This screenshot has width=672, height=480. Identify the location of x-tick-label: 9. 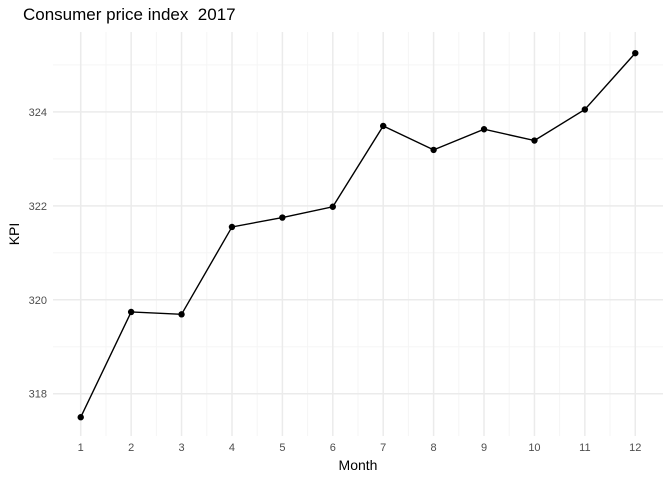
(484, 448).